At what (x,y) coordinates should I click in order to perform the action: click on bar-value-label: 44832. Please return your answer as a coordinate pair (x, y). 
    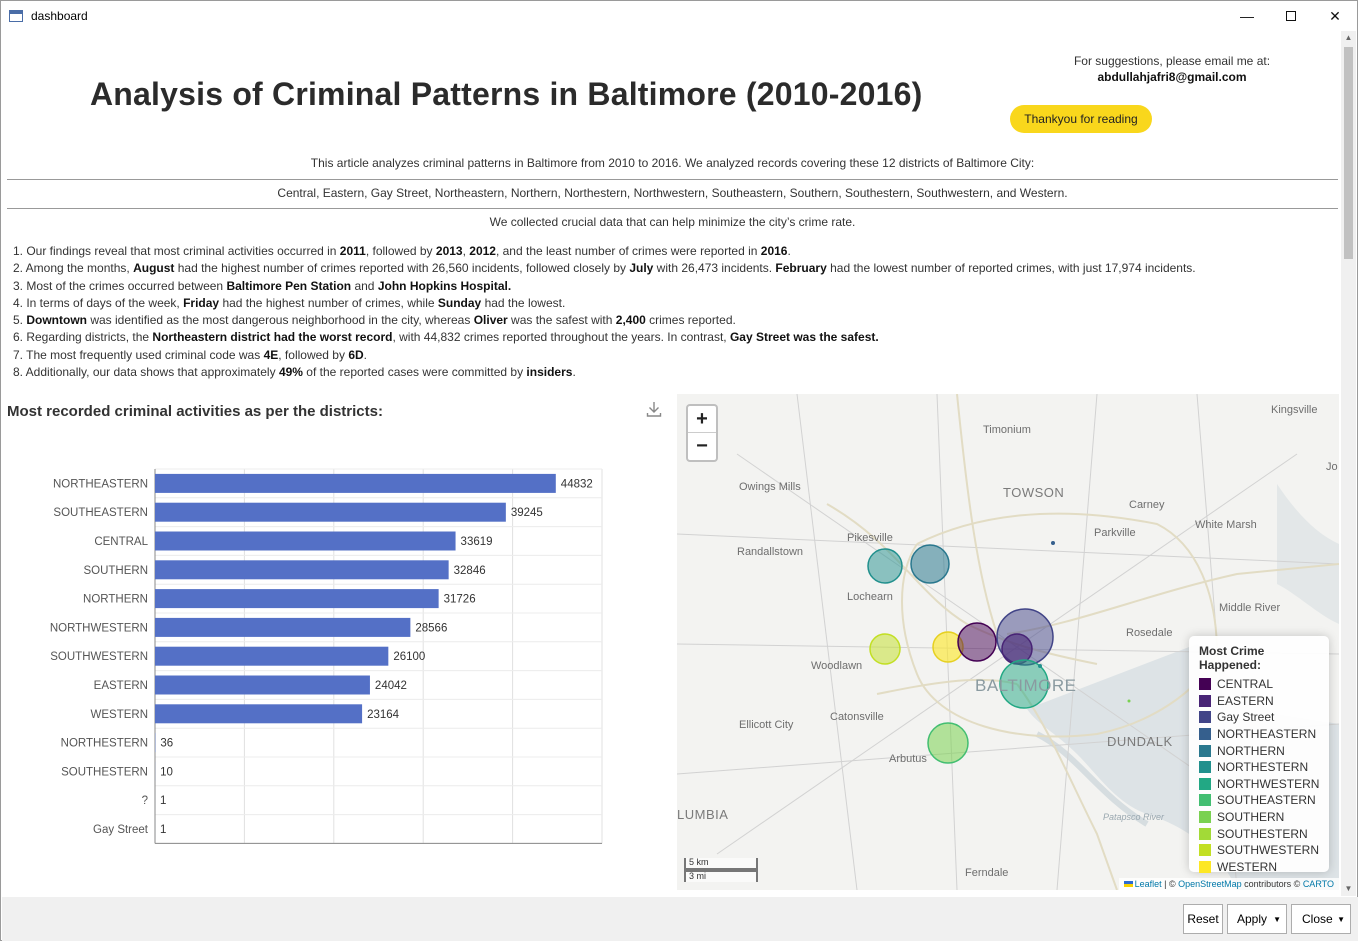
    Looking at the image, I should click on (577, 484).